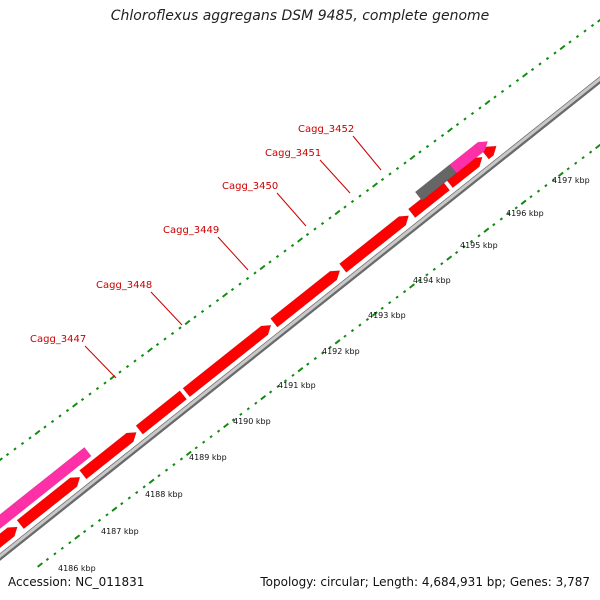 The image size is (600, 600). I want to click on gene-label: Cagg_3448, so click(124, 285).